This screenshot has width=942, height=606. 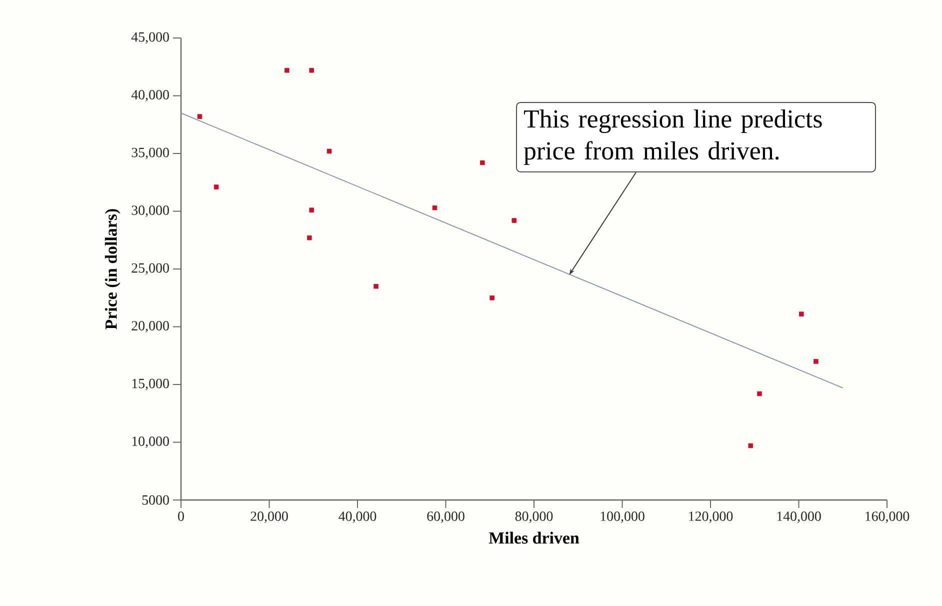 I want to click on y-tick-label: 45,000, so click(x=150, y=38).